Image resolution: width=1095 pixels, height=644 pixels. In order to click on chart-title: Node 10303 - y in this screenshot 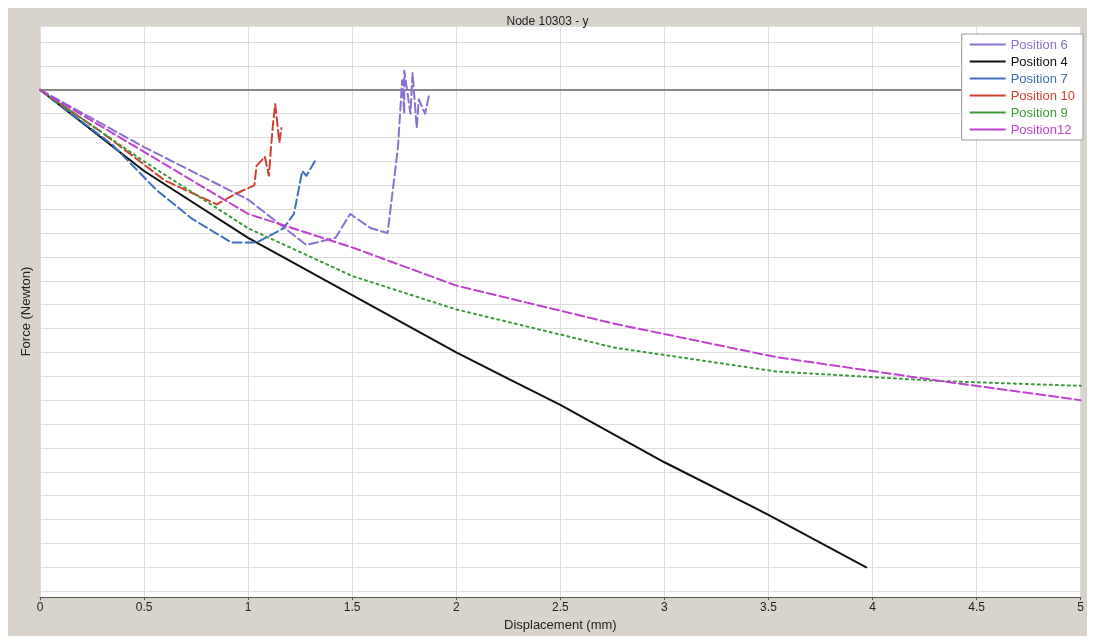, I will do `click(547, 21)`.